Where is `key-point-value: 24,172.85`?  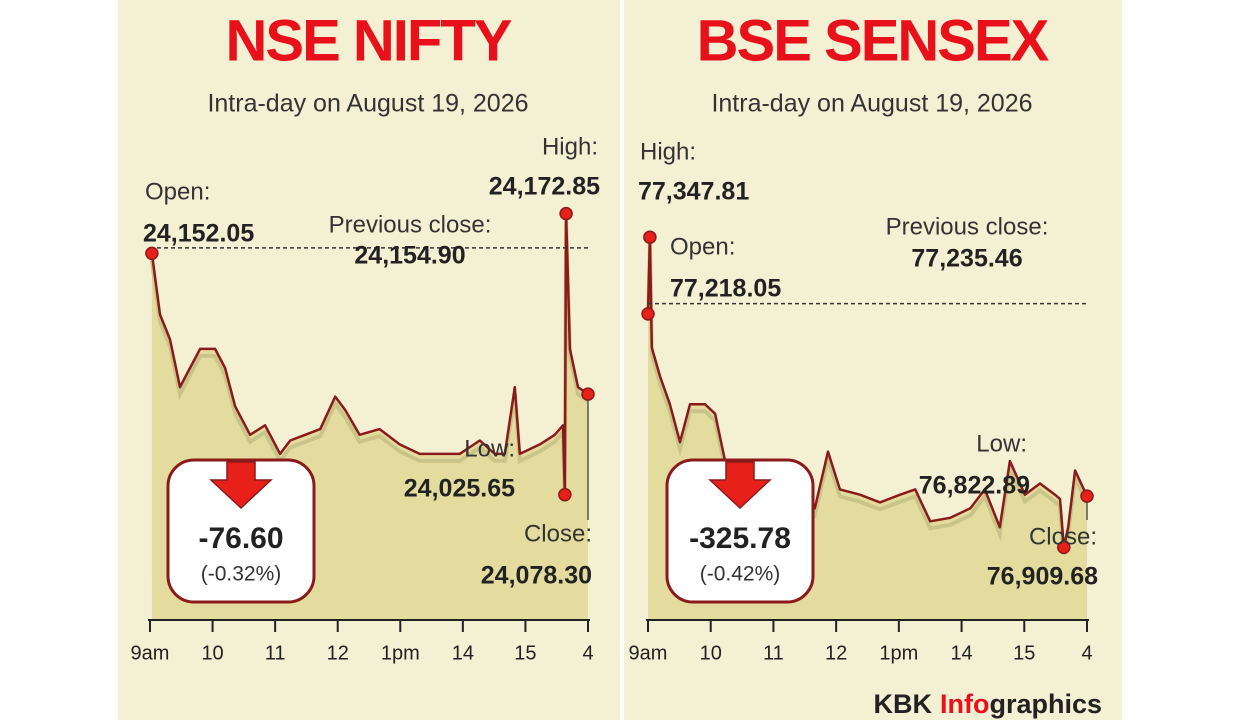 key-point-value: 24,172.85 is located at coordinates (544, 187).